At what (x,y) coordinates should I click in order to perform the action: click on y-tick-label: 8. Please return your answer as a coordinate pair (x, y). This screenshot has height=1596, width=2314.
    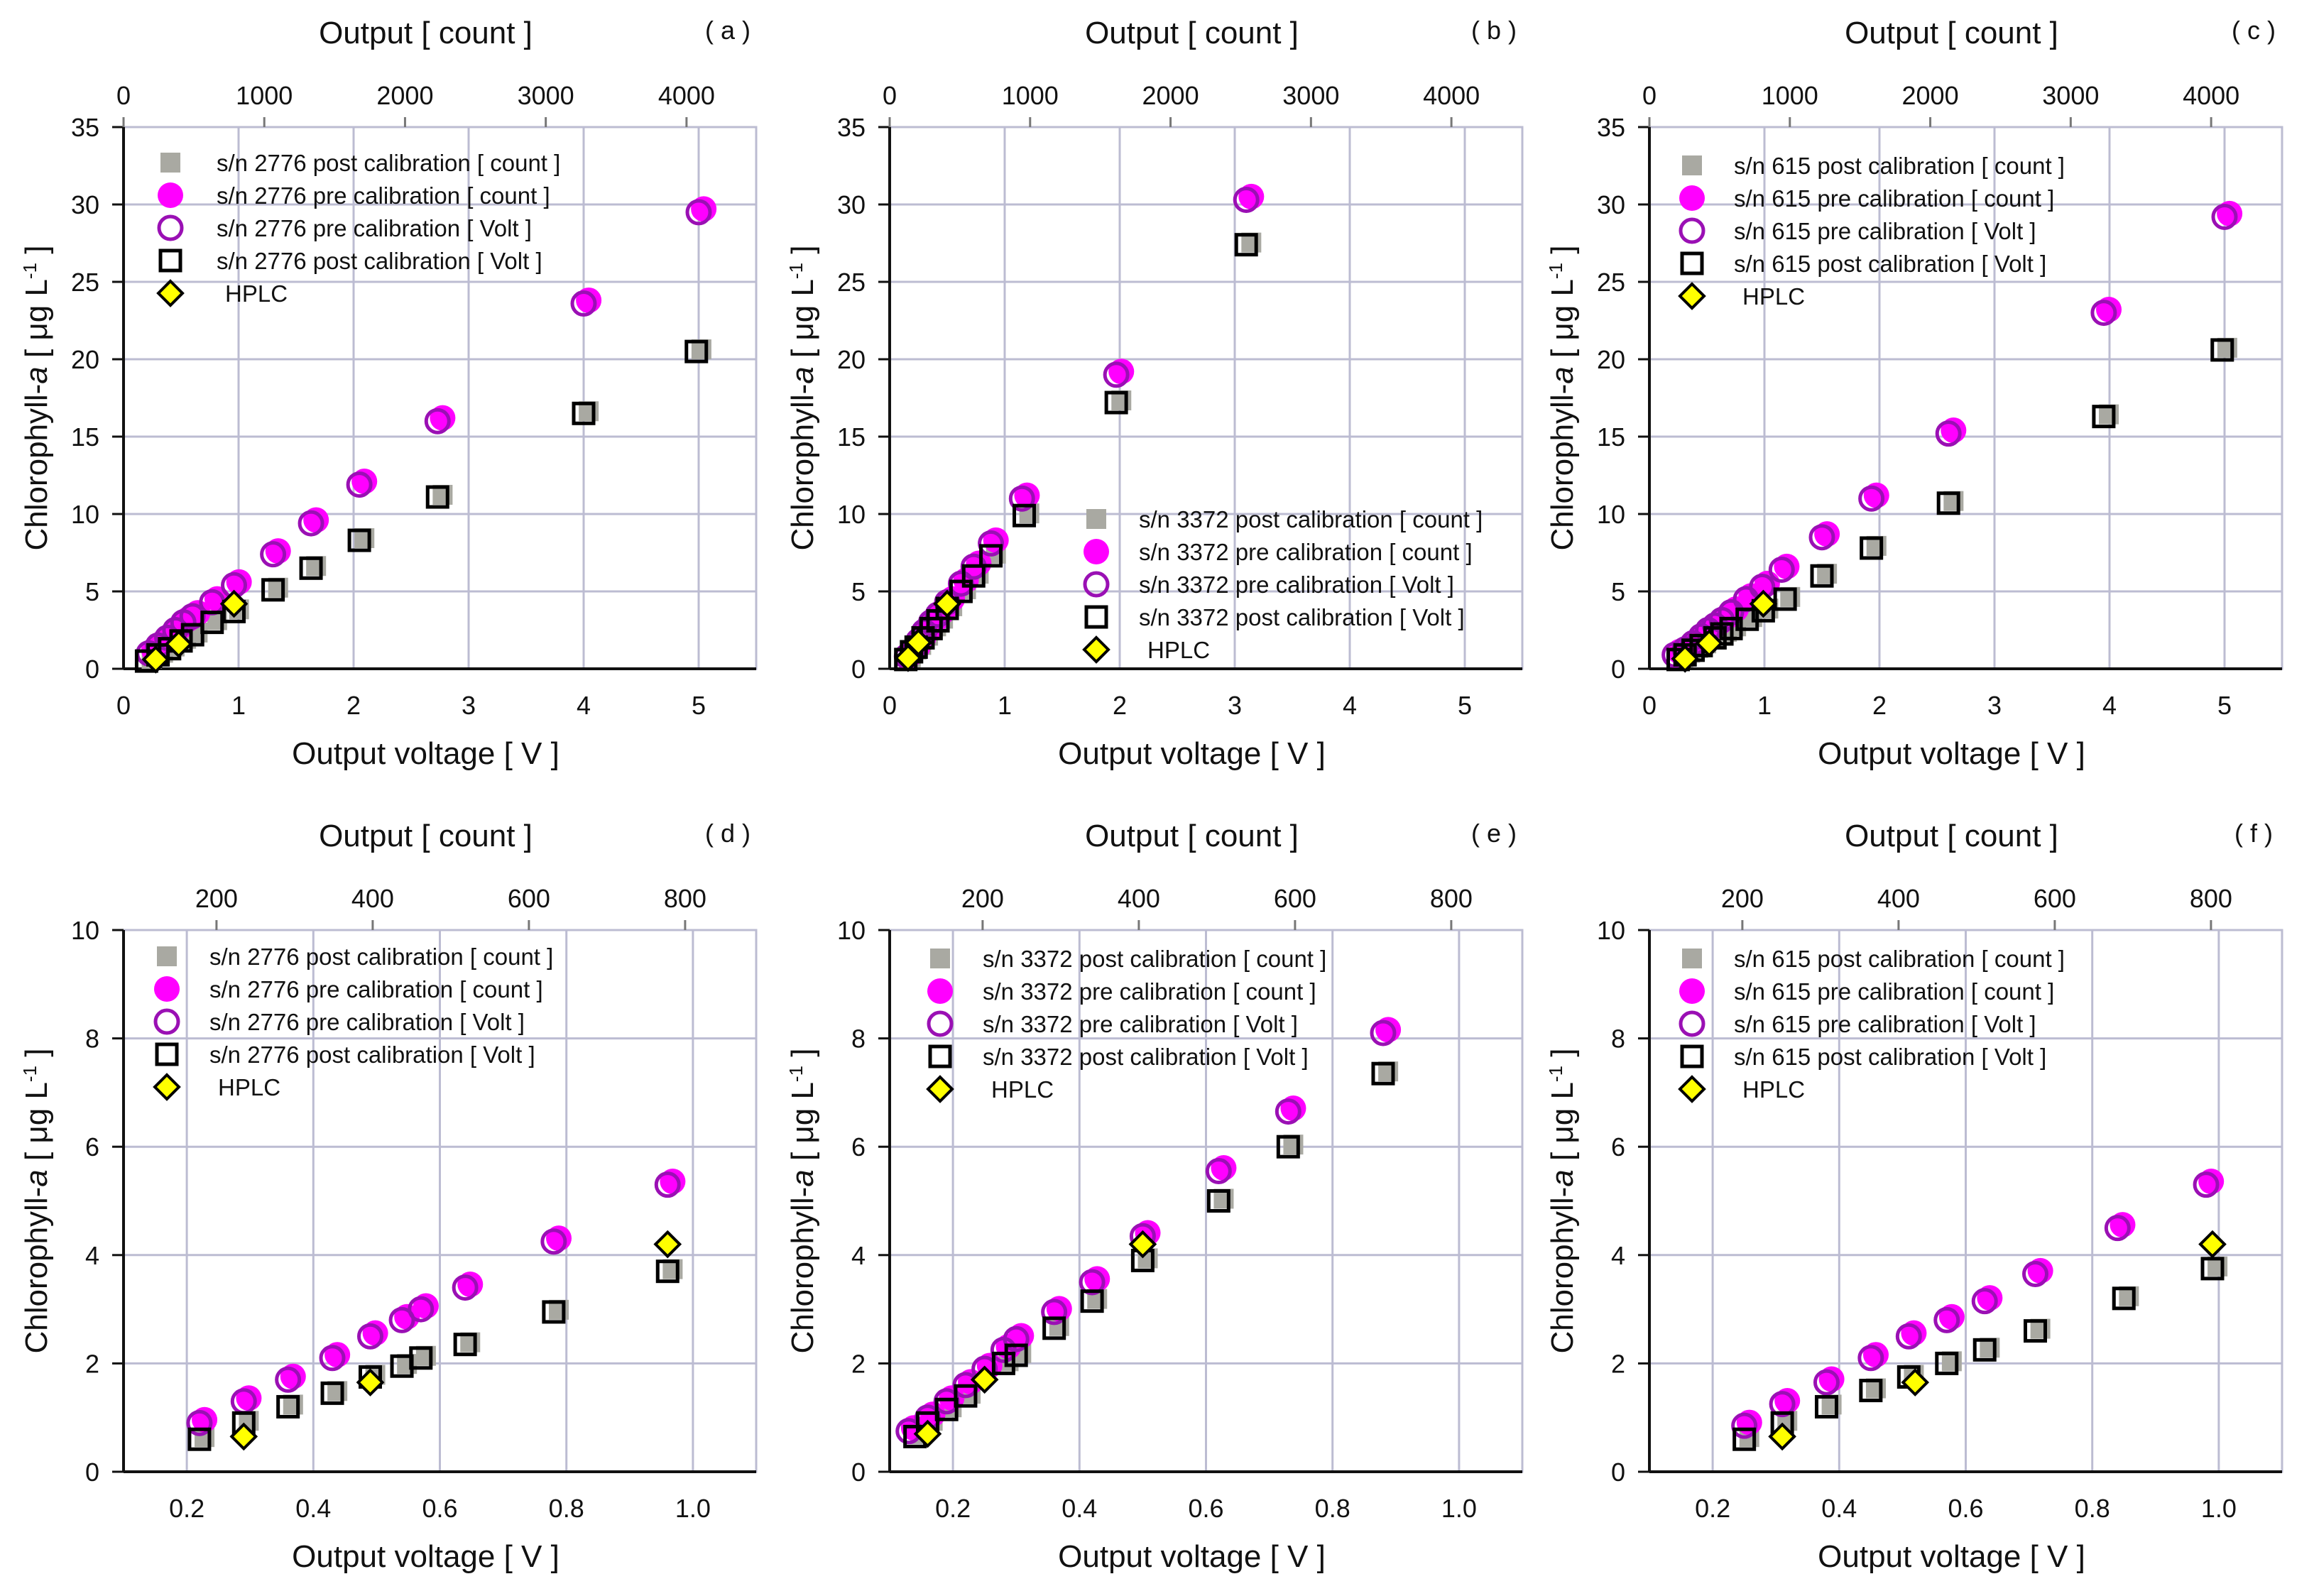
    Looking at the image, I should click on (859, 1039).